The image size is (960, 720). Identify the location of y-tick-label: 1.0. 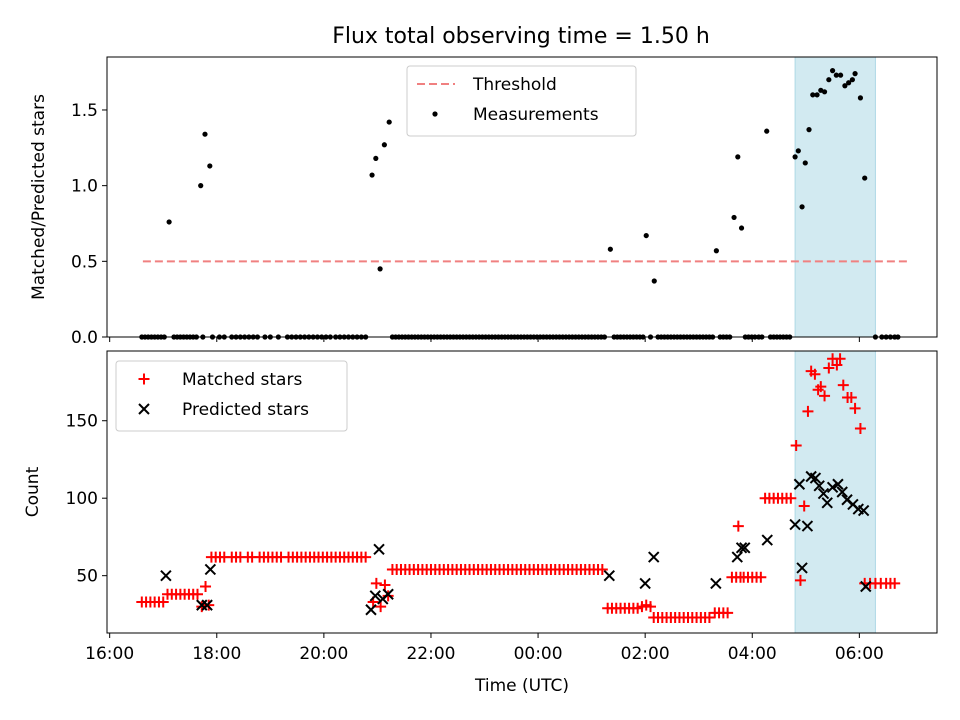
(84, 187).